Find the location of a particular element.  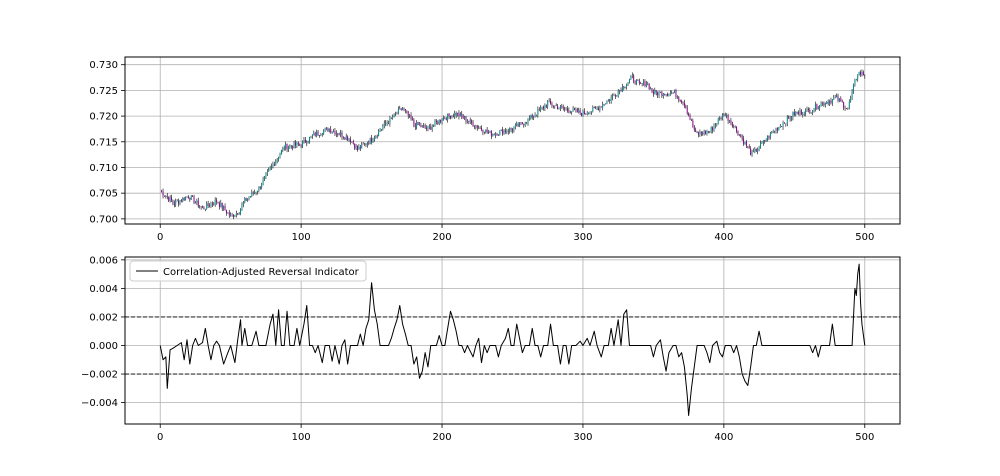

indicator-chart-x-tick-label: 0 is located at coordinates (160, 437).